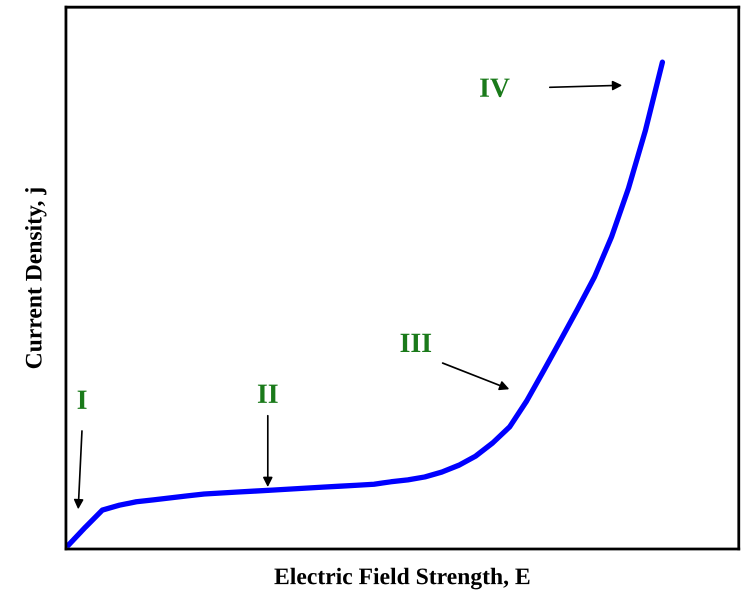  What do you see at coordinates (82, 399) in the screenshot?
I see `annotation: I` at bounding box center [82, 399].